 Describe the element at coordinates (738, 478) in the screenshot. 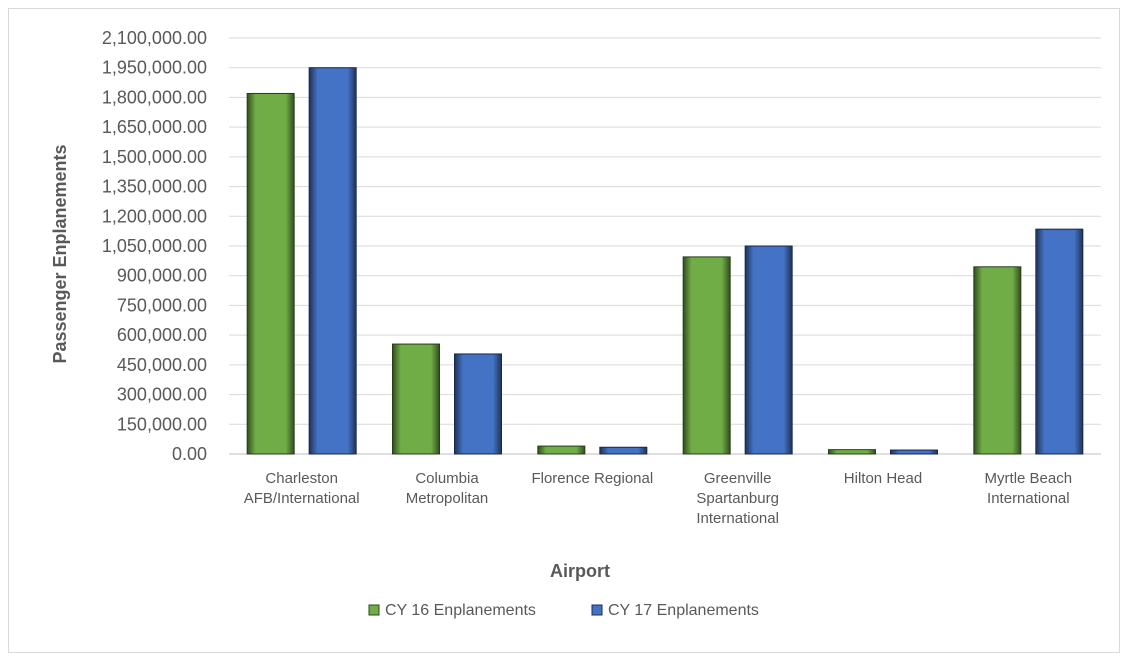

I see `x-category-label: Greenville` at that location.